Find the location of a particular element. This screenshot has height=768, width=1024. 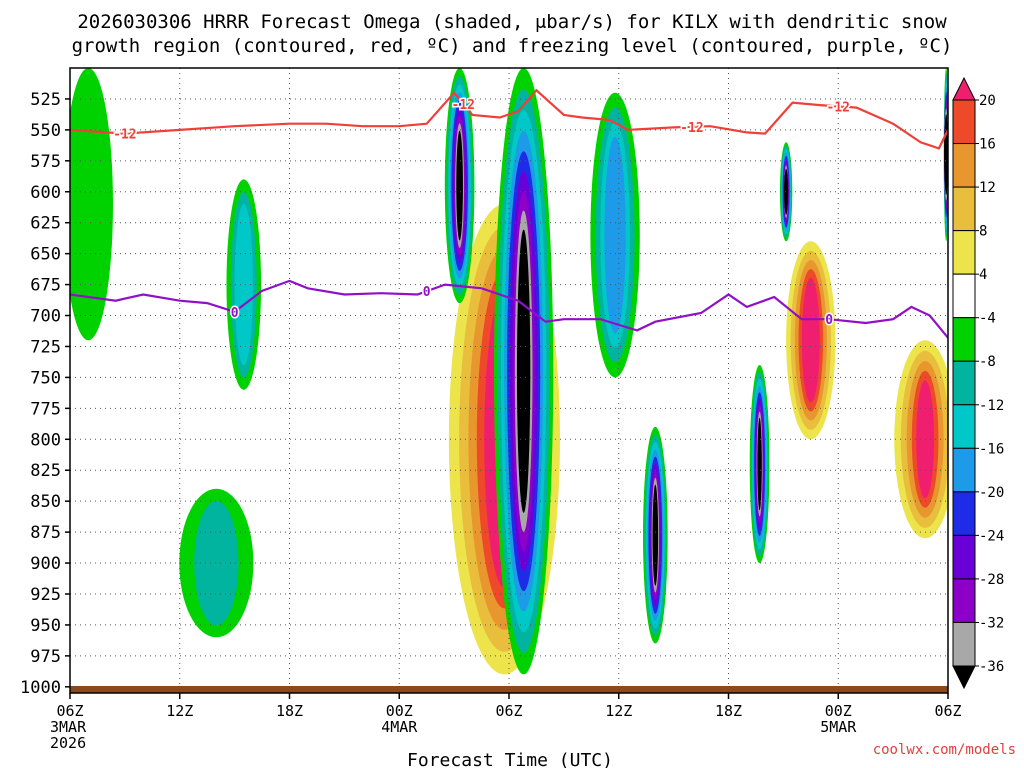

colorbar-bottom-arrow is located at coordinates (964, 677).